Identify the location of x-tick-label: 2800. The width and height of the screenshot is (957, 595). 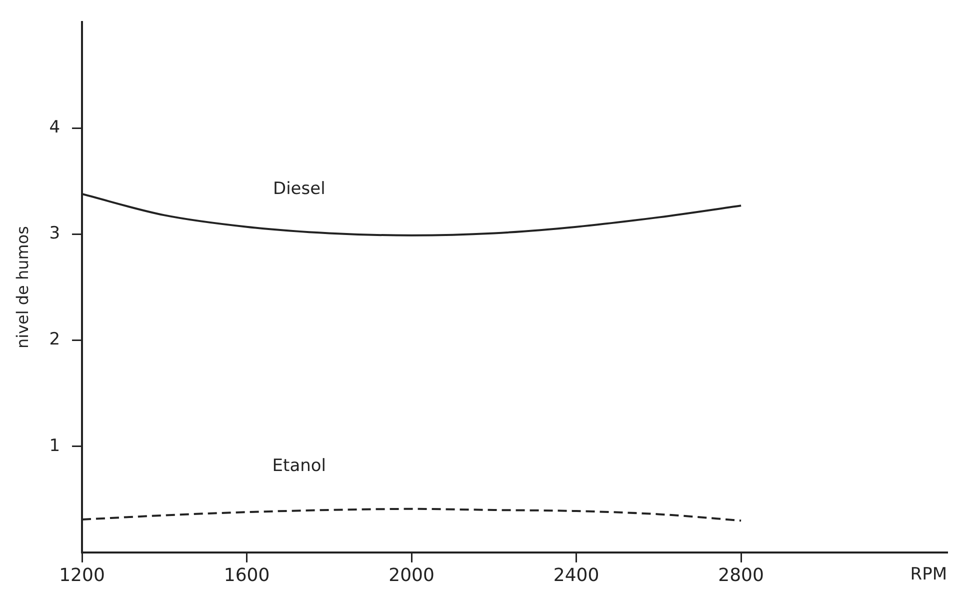
(741, 575).